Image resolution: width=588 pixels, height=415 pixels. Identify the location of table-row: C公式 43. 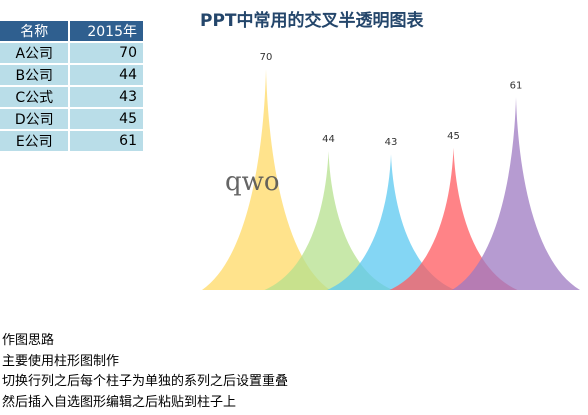
(71, 97).